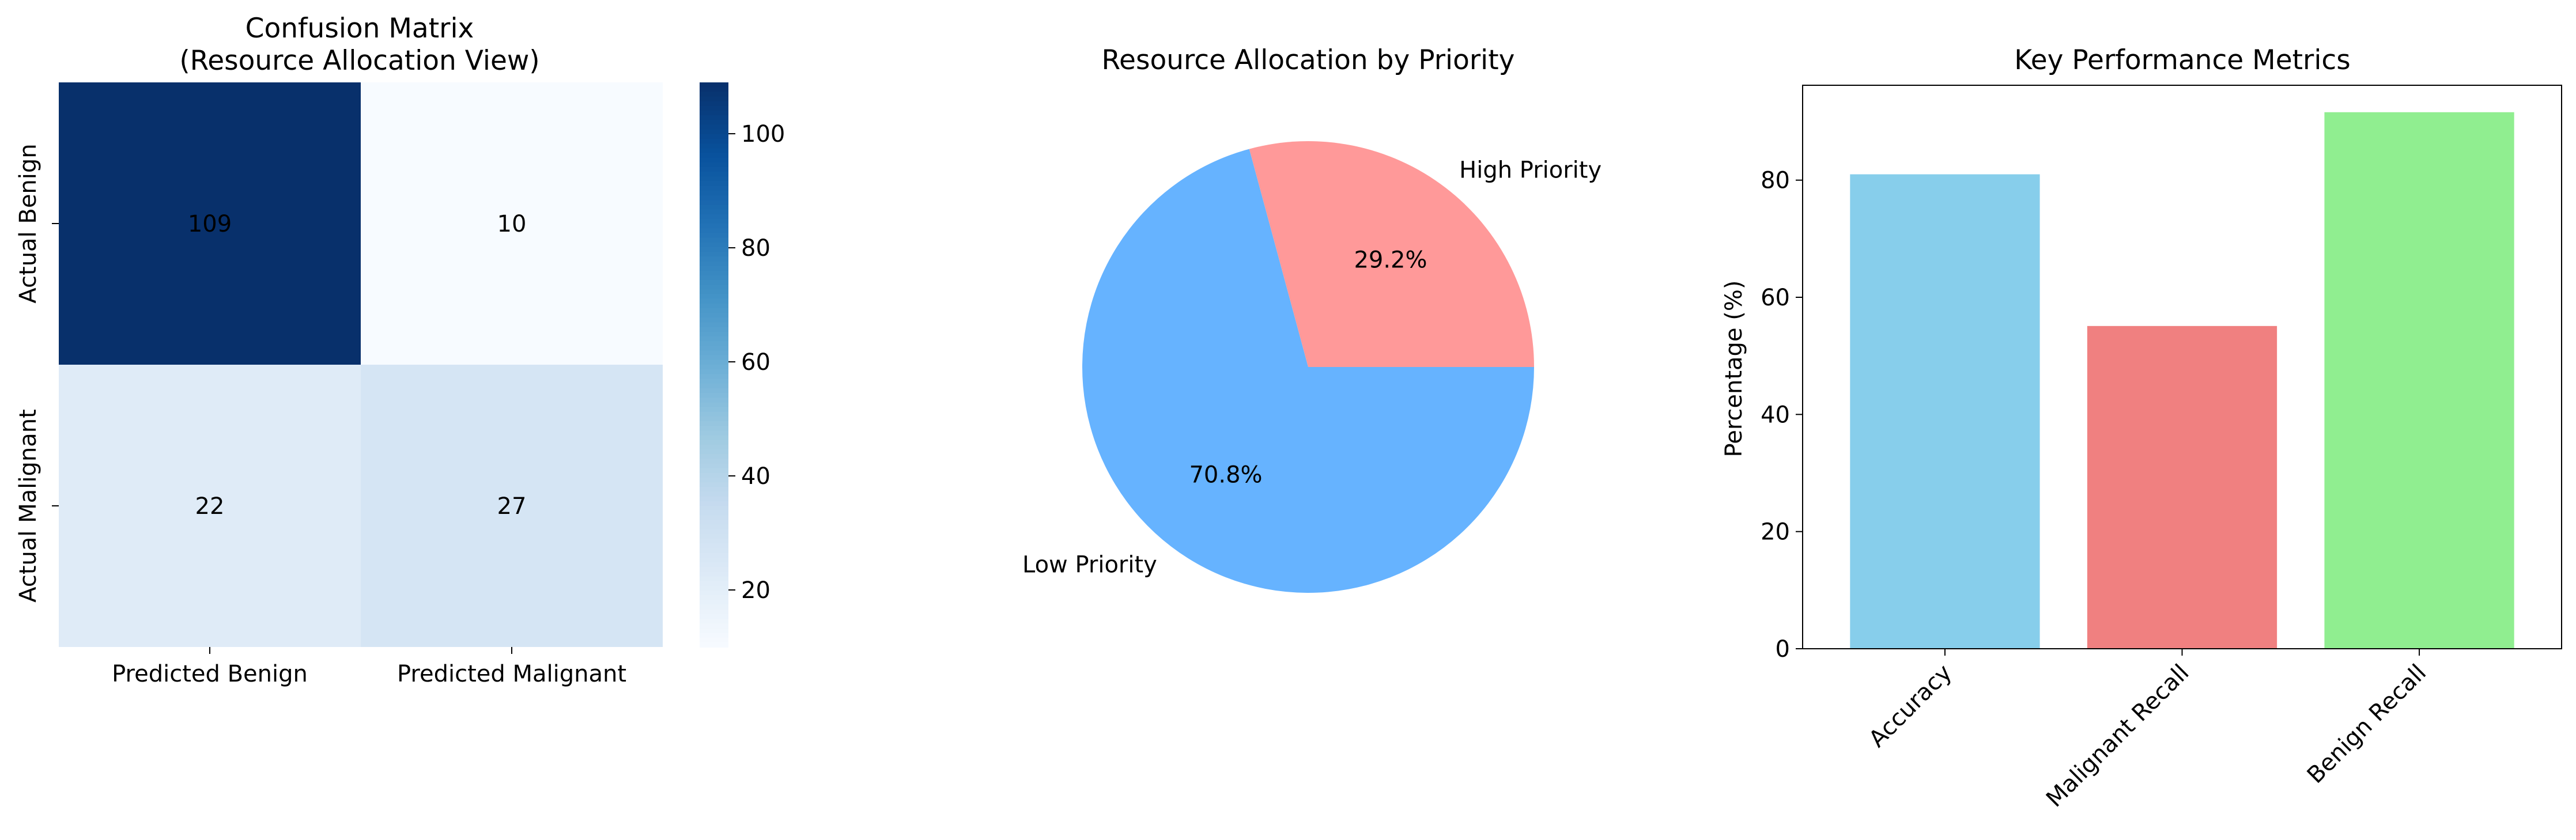 This screenshot has width=2576, height=840. I want to click on bar-y-tick-label: 40, so click(1775, 415).